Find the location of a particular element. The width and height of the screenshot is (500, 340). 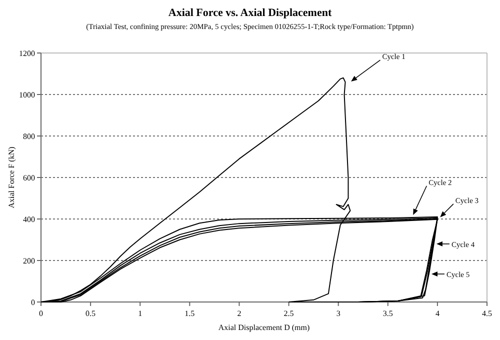

x-tick-label: 1.5 is located at coordinates (189, 313).